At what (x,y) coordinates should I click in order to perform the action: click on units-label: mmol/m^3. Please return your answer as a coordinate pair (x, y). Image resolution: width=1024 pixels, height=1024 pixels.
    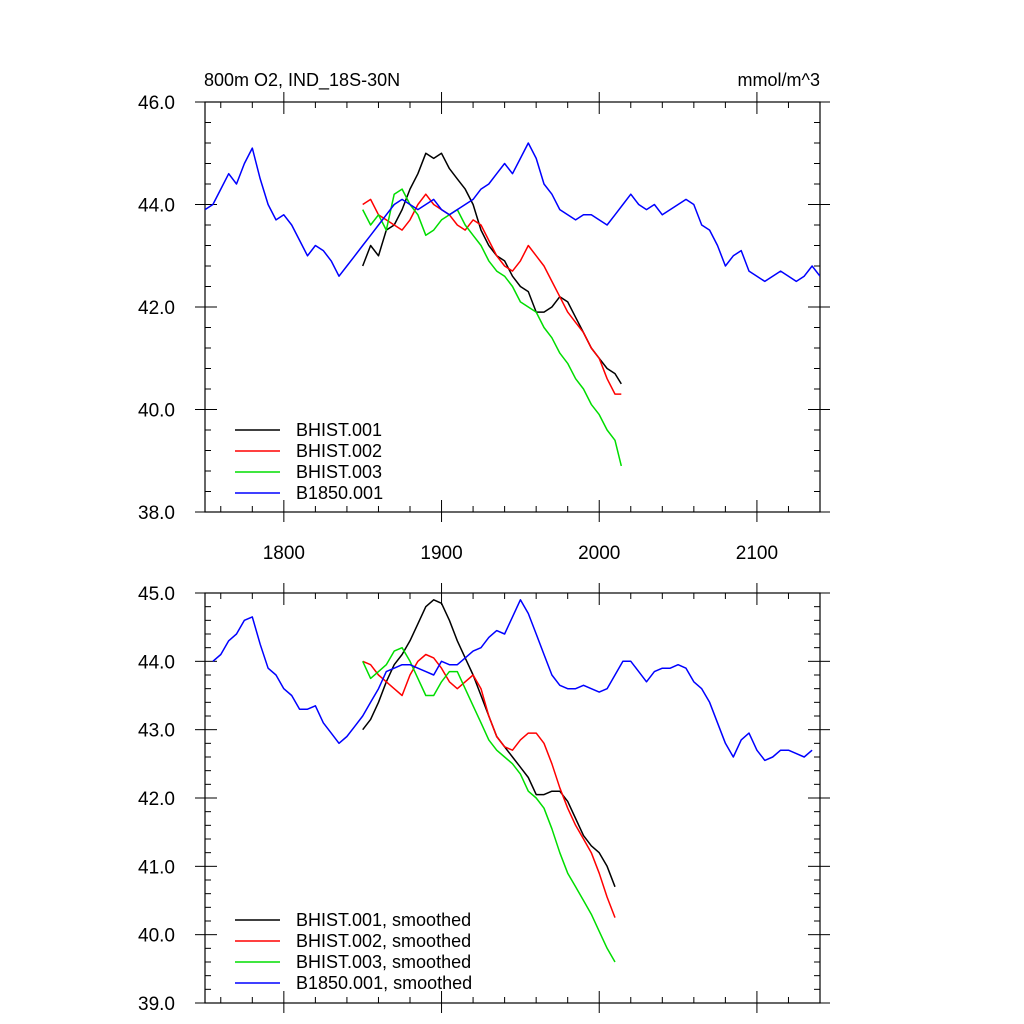
    Looking at the image, I should click on (779, 80).